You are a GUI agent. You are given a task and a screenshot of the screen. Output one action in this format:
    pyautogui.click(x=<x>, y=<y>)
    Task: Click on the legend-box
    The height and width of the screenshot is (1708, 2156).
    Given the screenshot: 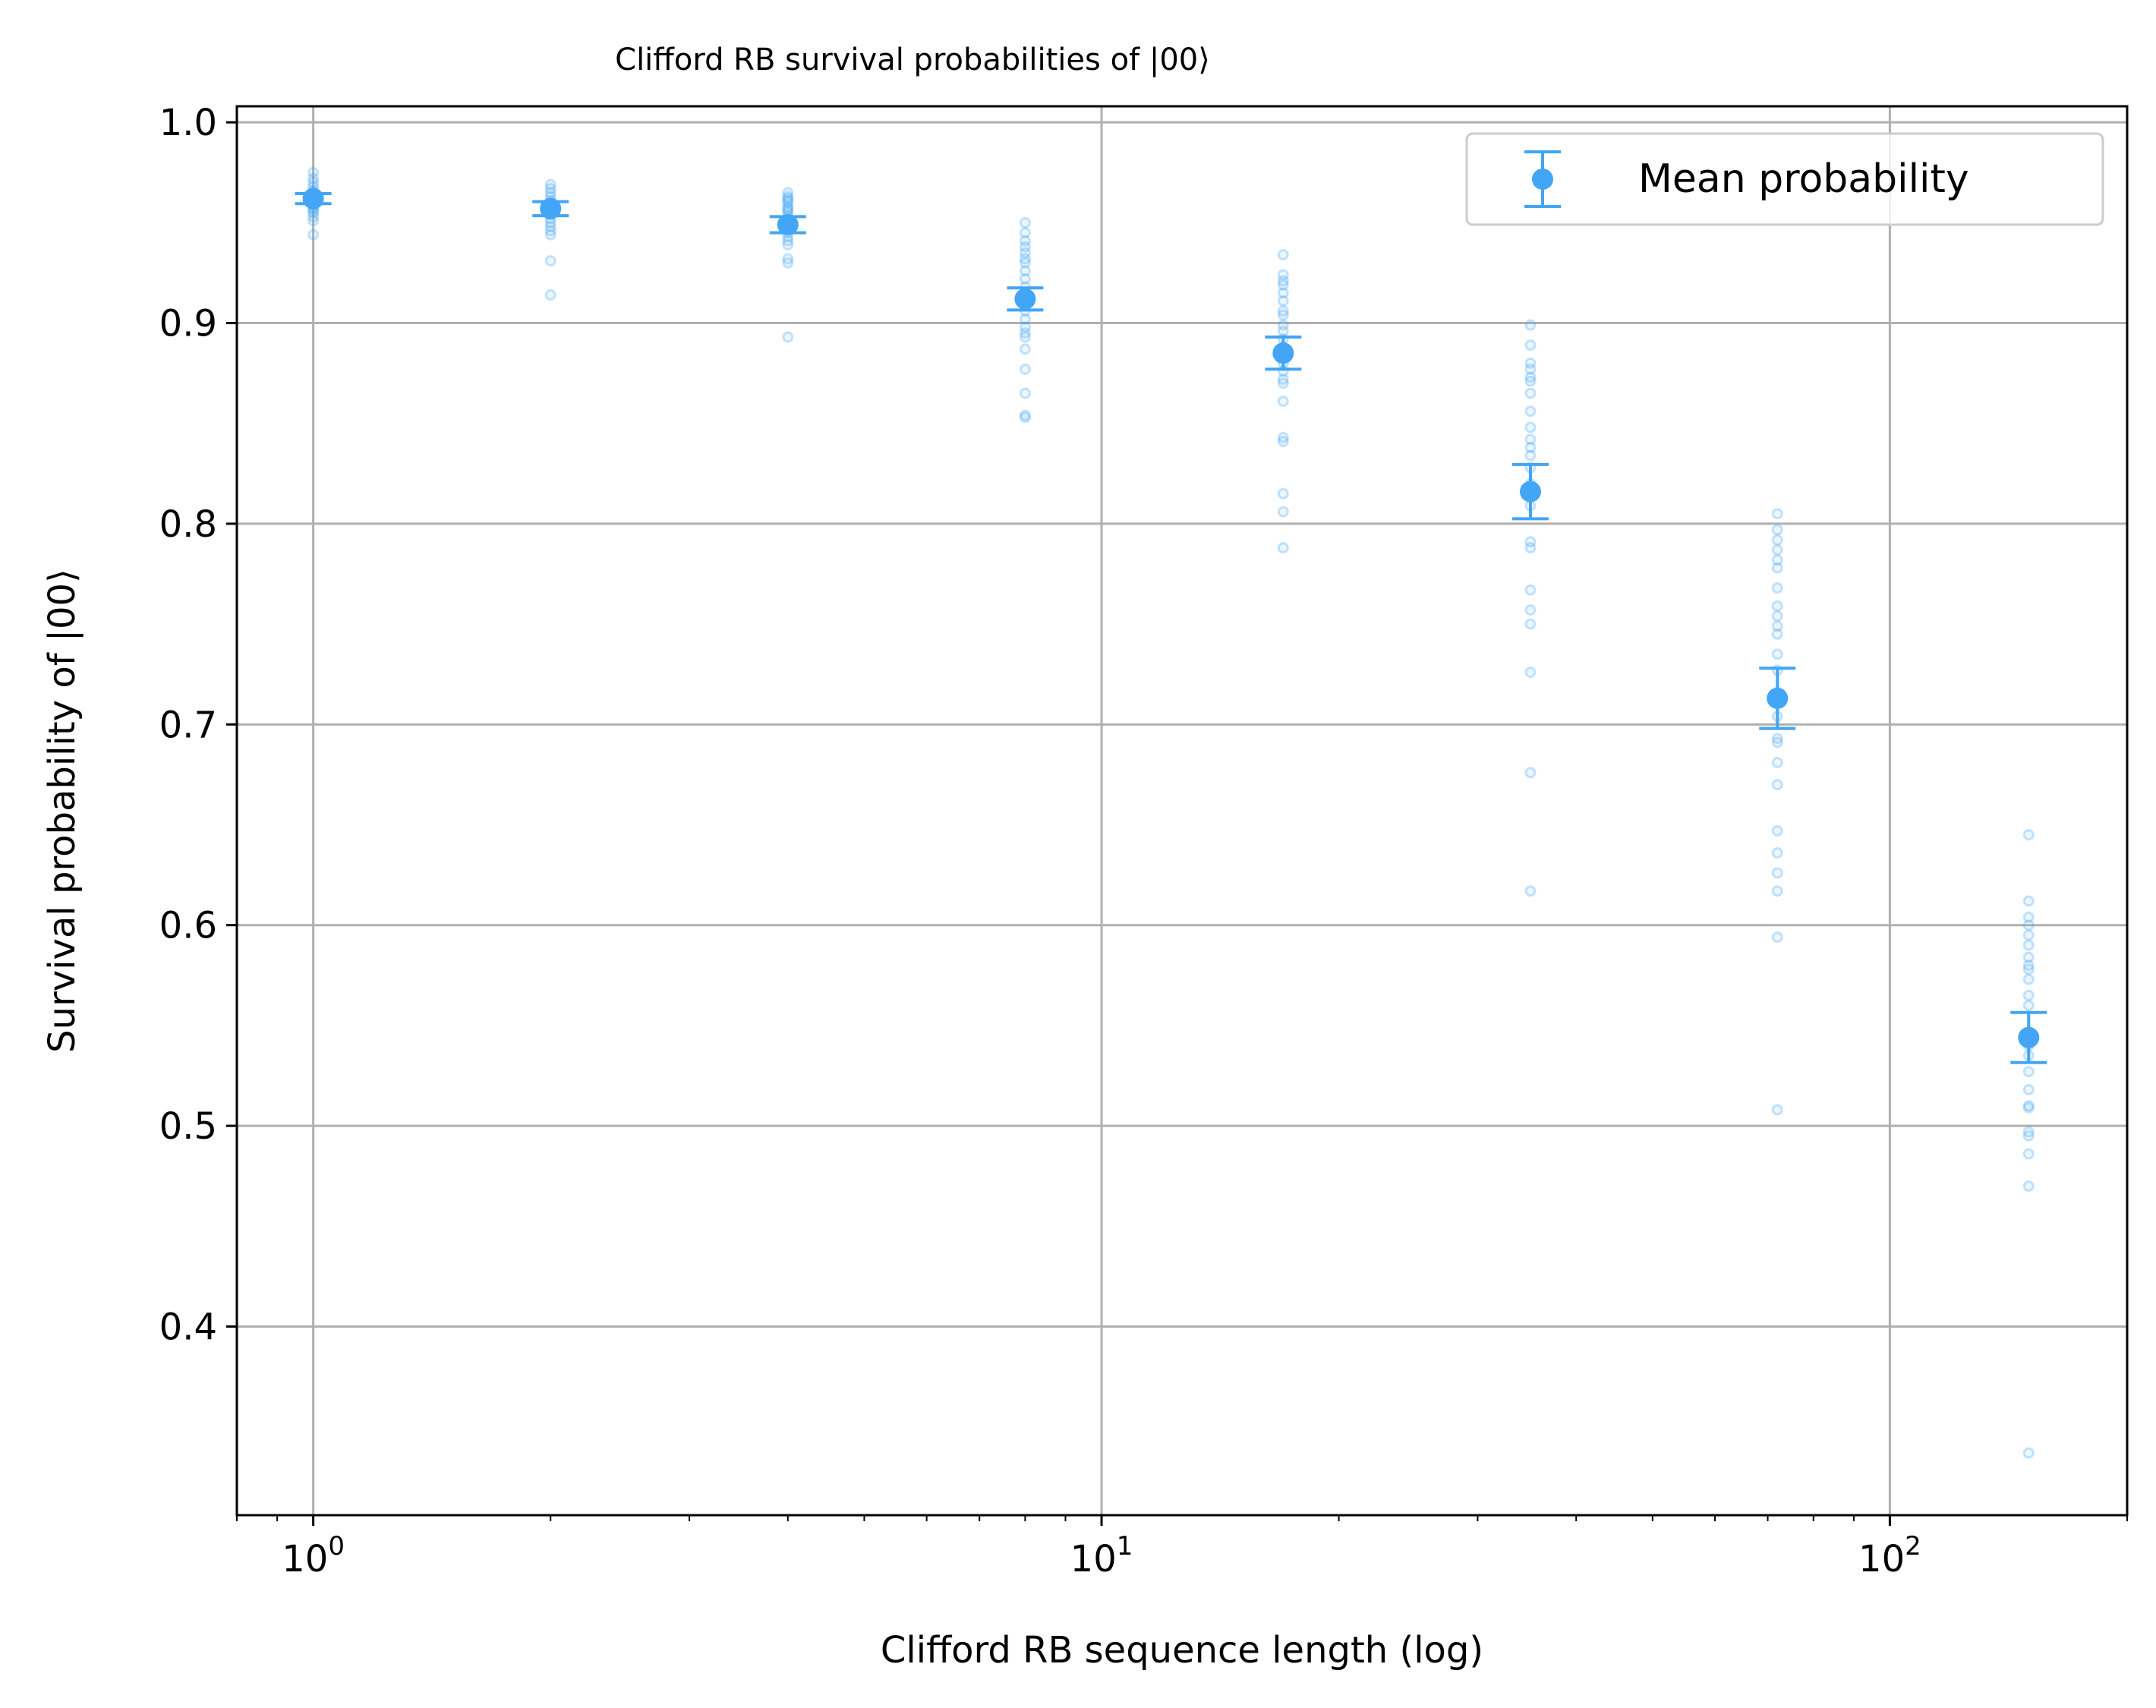 What is the action you would take?
    pyautogui.click(x=1784, y=179)
    